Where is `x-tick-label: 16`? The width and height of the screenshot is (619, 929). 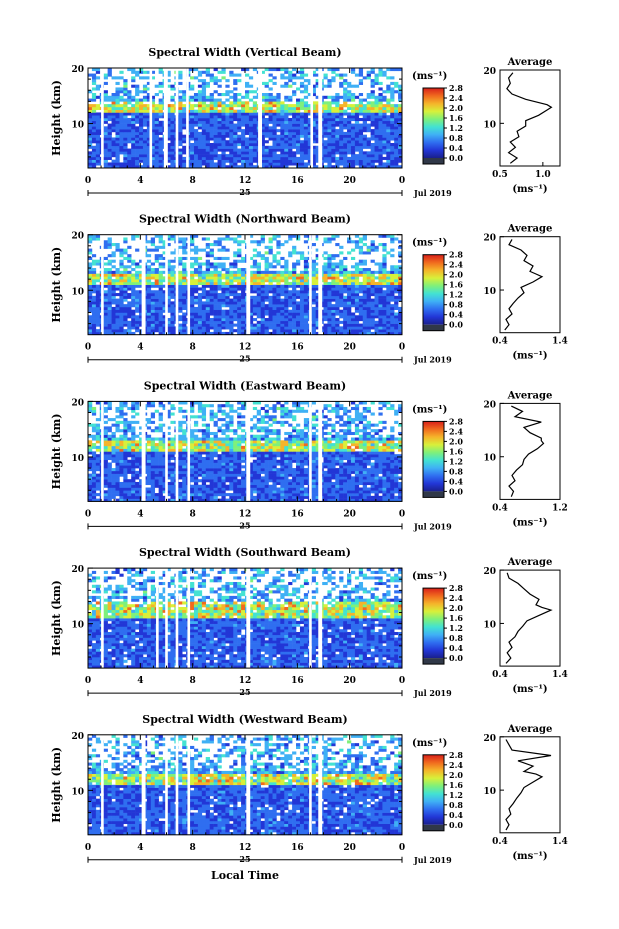 x-tick-label: 16 is located at coordinates (297, 348).